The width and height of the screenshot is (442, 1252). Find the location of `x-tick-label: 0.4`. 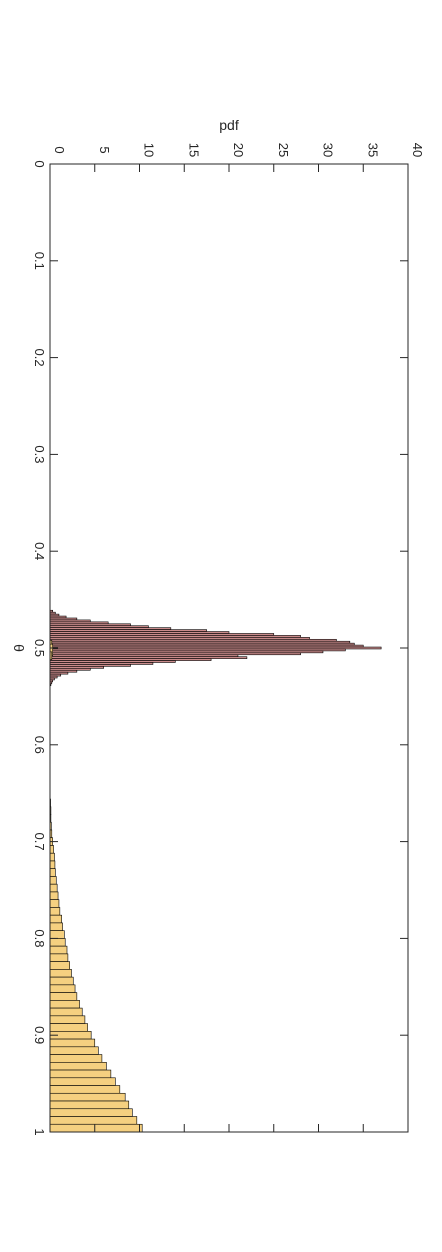

x-tick-label: 0.4 is located at coordinates (39, 551).